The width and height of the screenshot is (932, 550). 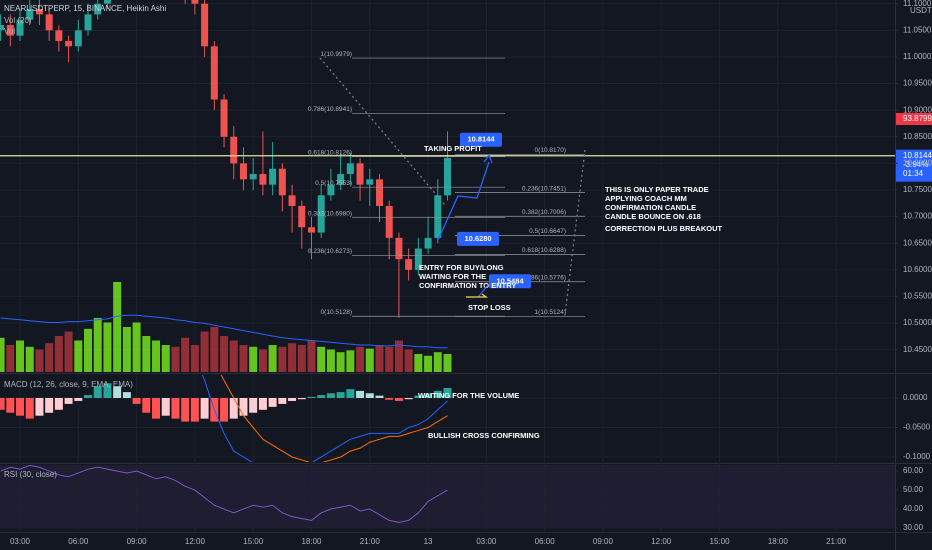 I want to click on alert-box, so click(x=914, y=119).